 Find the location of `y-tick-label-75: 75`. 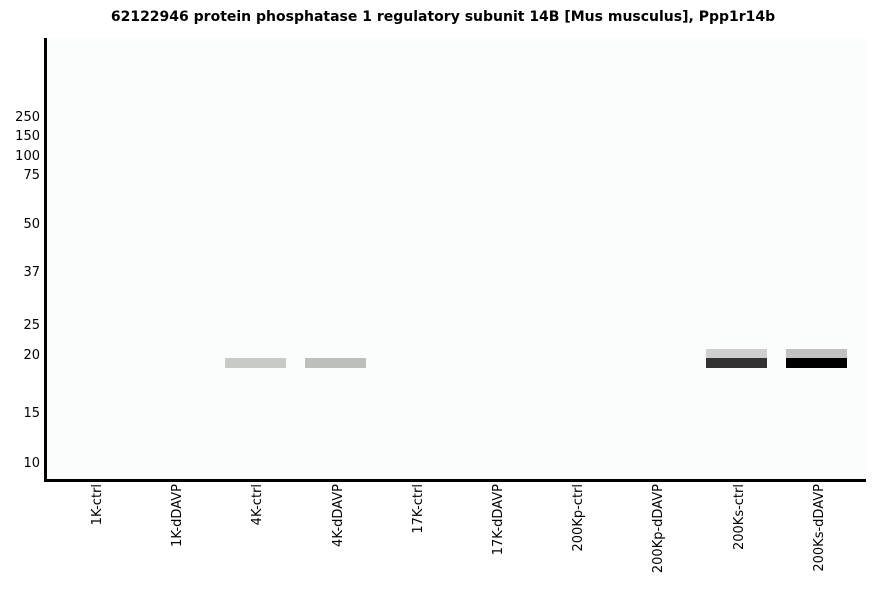

y-tick-label-75: 75 is located at coordinates (31, 175).